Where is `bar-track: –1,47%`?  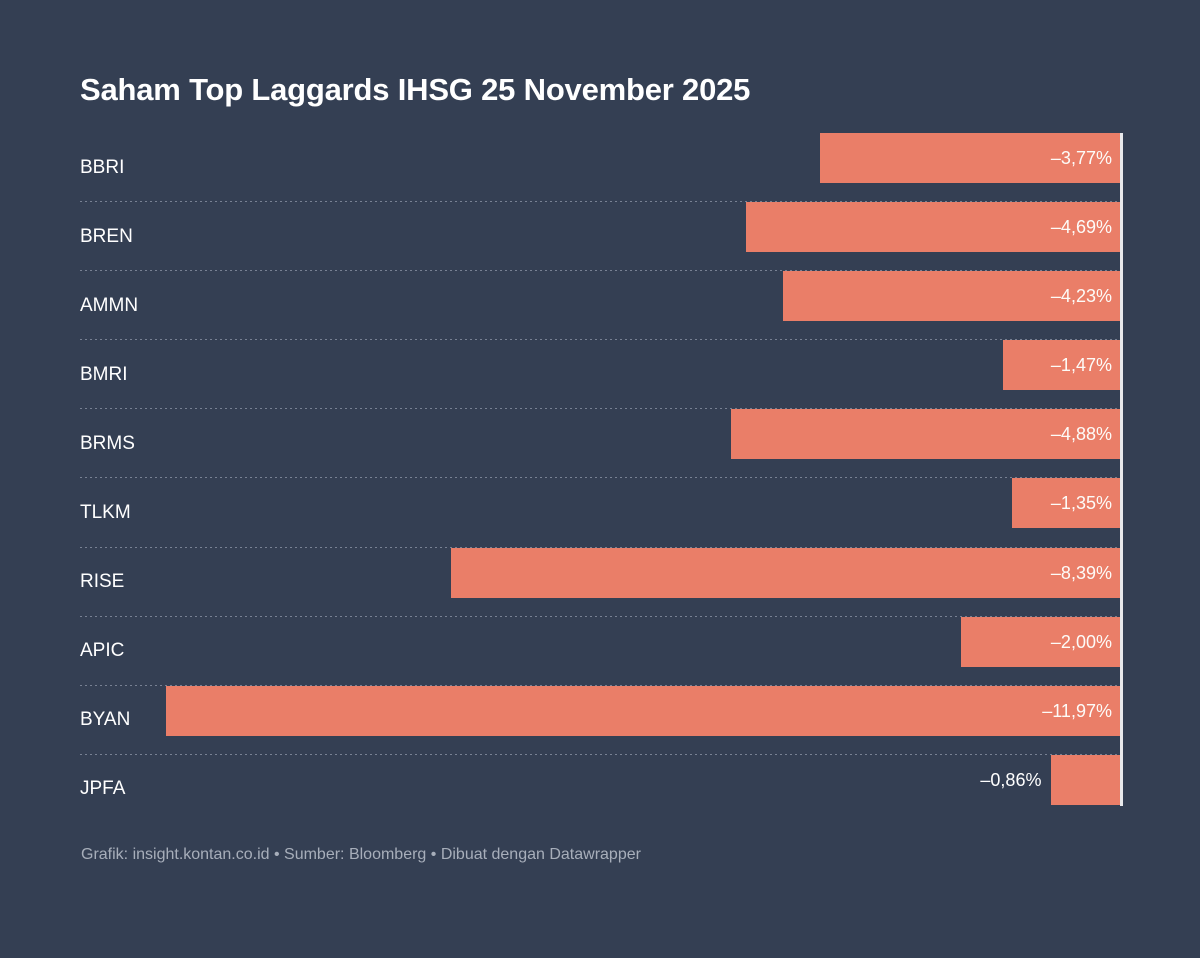 bar-track: –1,47% is located at coordinates (601, 365).